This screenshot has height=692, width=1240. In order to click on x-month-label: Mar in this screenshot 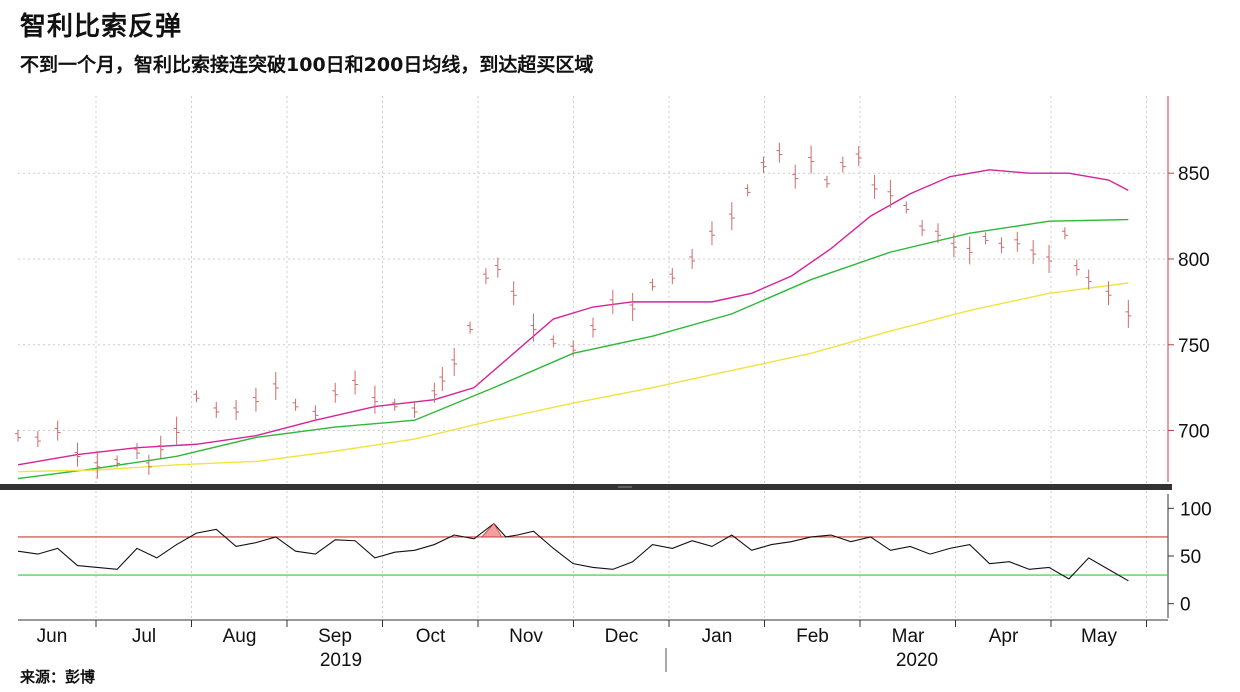, I will do `click(908, 636)`.